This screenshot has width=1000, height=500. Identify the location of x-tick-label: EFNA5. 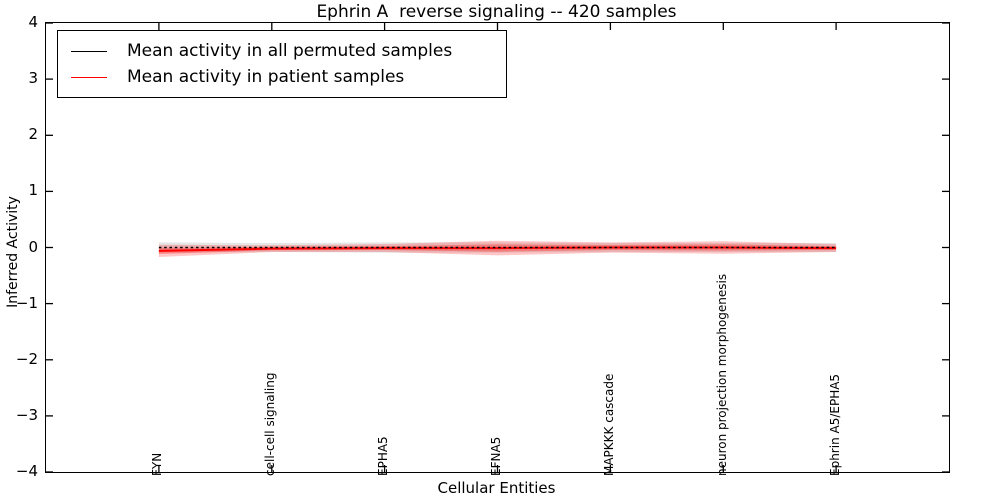
(496, 456).